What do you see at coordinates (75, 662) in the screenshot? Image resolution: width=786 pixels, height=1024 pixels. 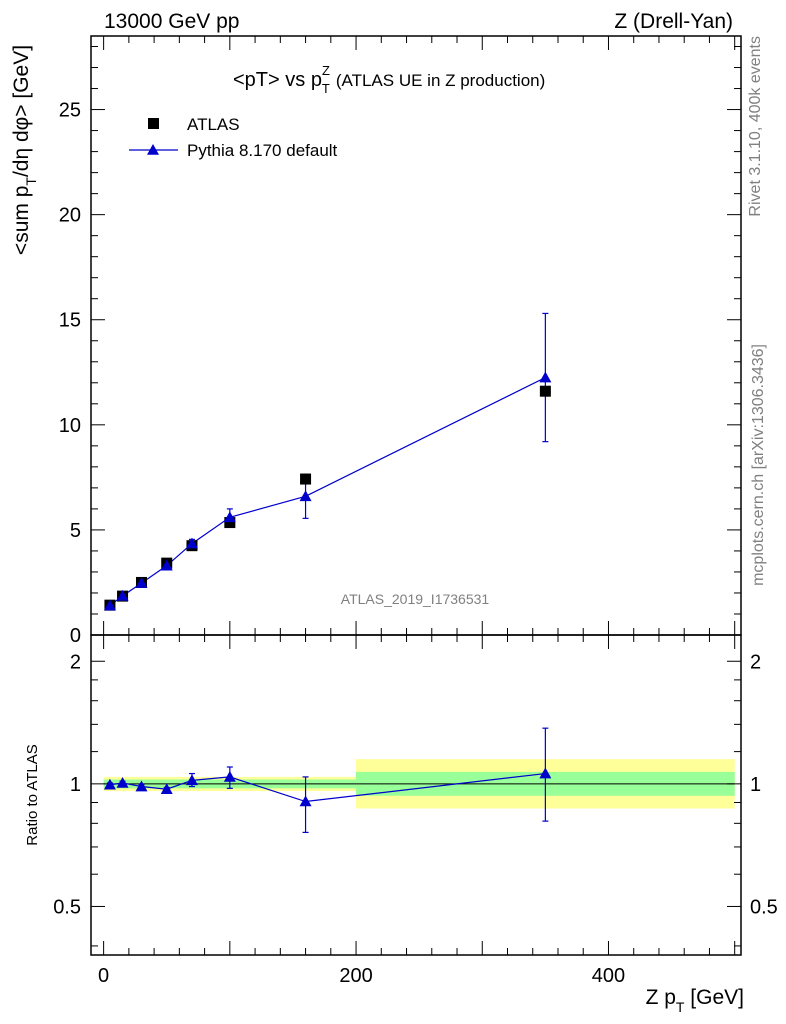 I see `ratio-y-tick-label-left: 2` at bounding box center [75, 662].